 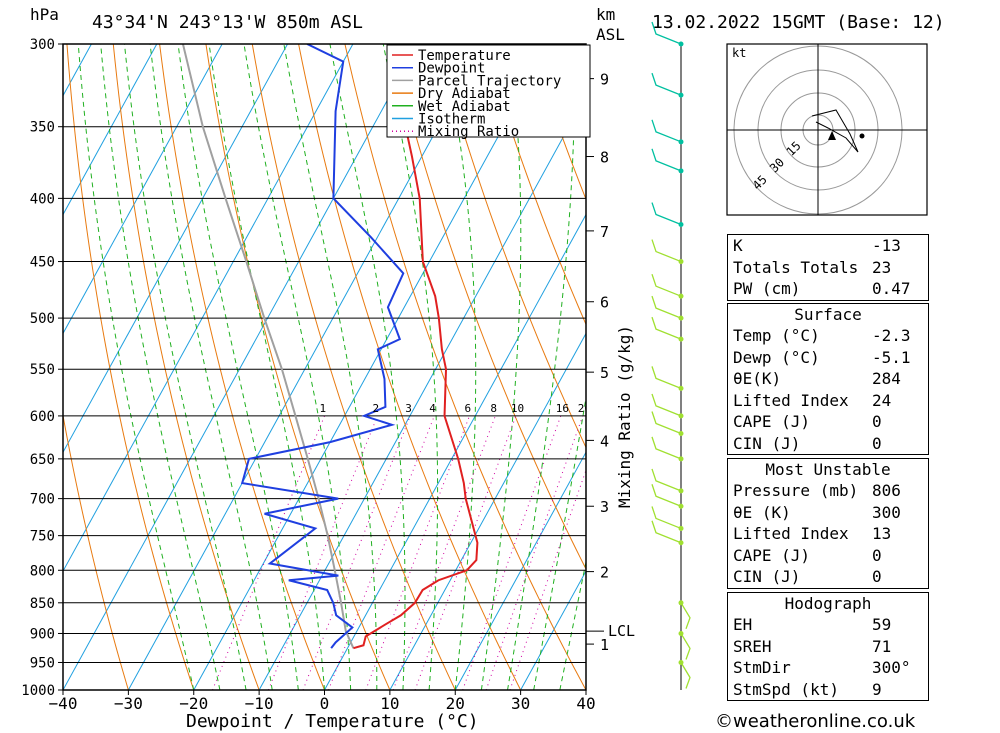 I want to click on most-unstable-title: Most Unstable, so click(x=828, y=469).